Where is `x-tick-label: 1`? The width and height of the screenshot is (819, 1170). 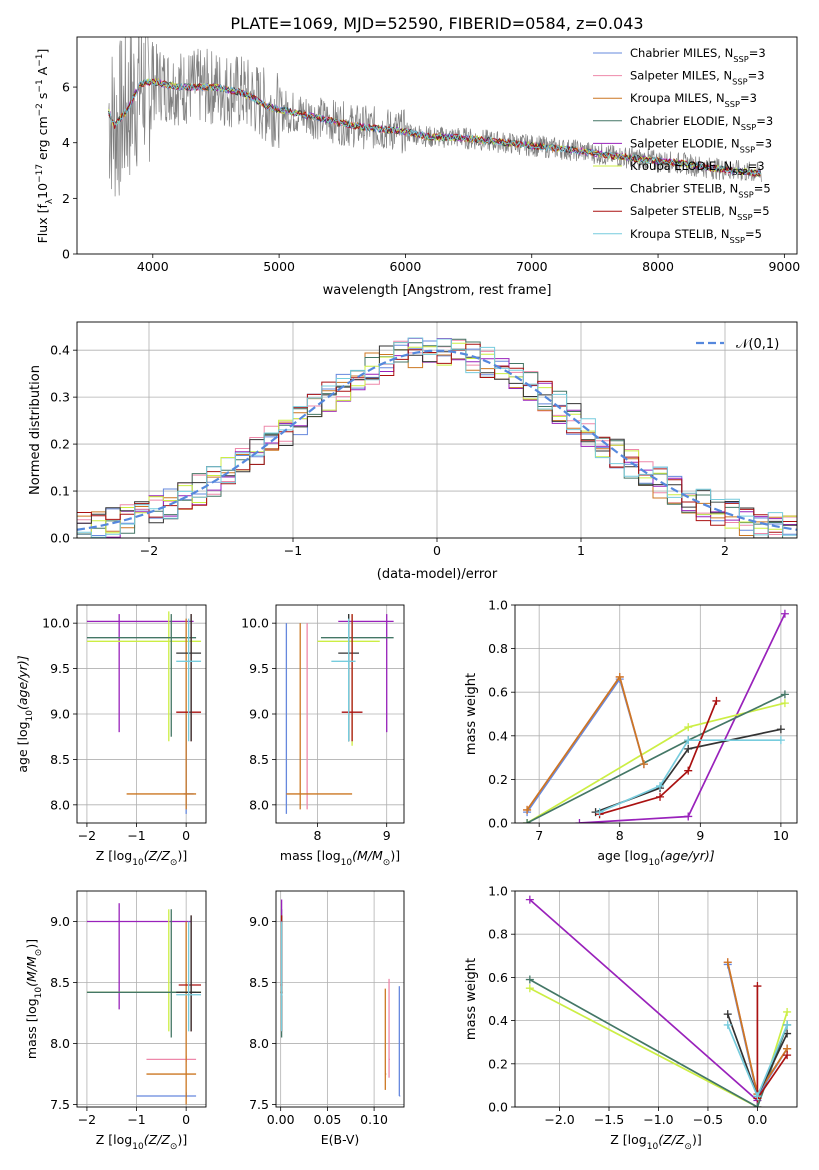
x-tick-label: 1 is located at coordinates (581, 550).